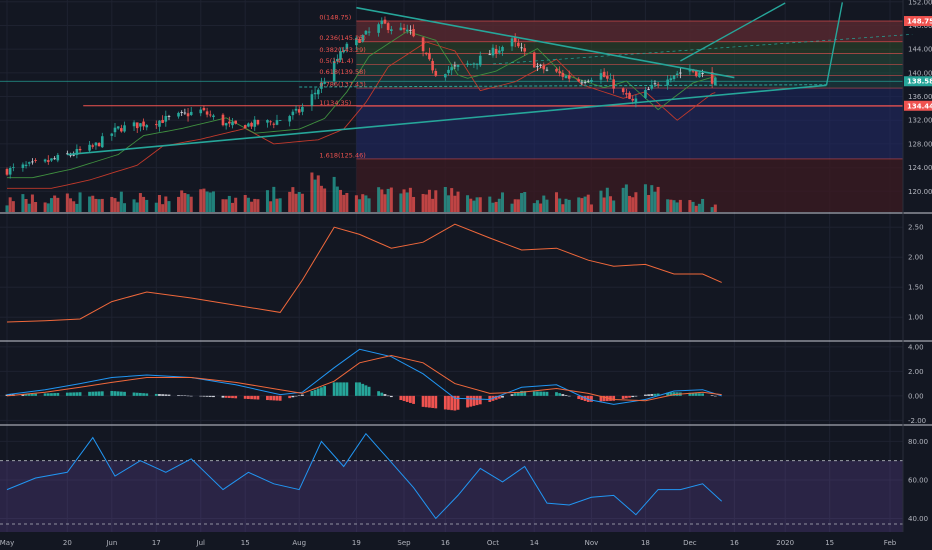 This screenshot has height=550, width=932. I want to click on resistance-trendline, so click(545, 42).